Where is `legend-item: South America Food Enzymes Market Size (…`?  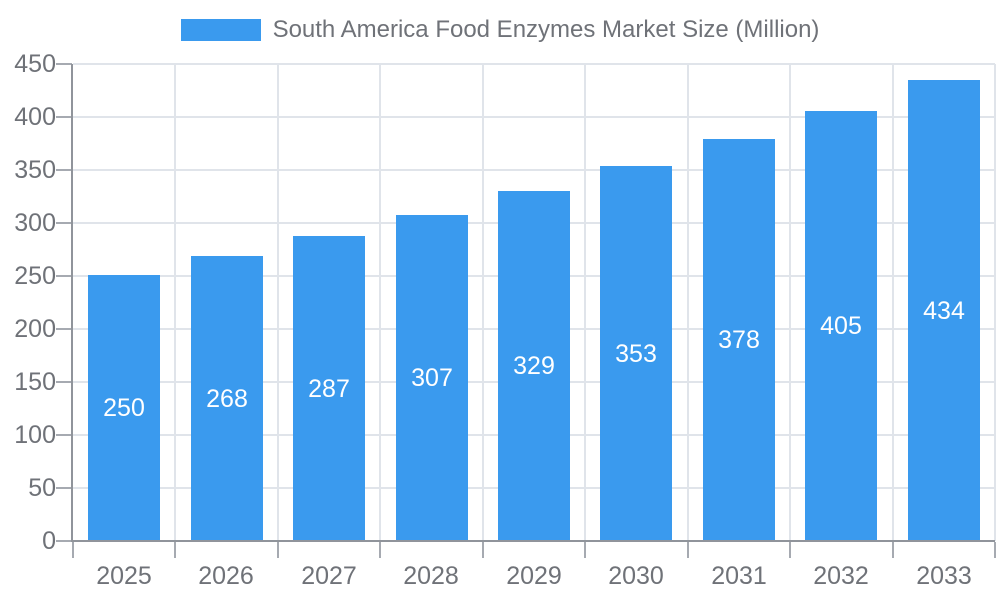 legend-item: South America Food Enzymes Market Size (… is located at coordinates (500, 30).